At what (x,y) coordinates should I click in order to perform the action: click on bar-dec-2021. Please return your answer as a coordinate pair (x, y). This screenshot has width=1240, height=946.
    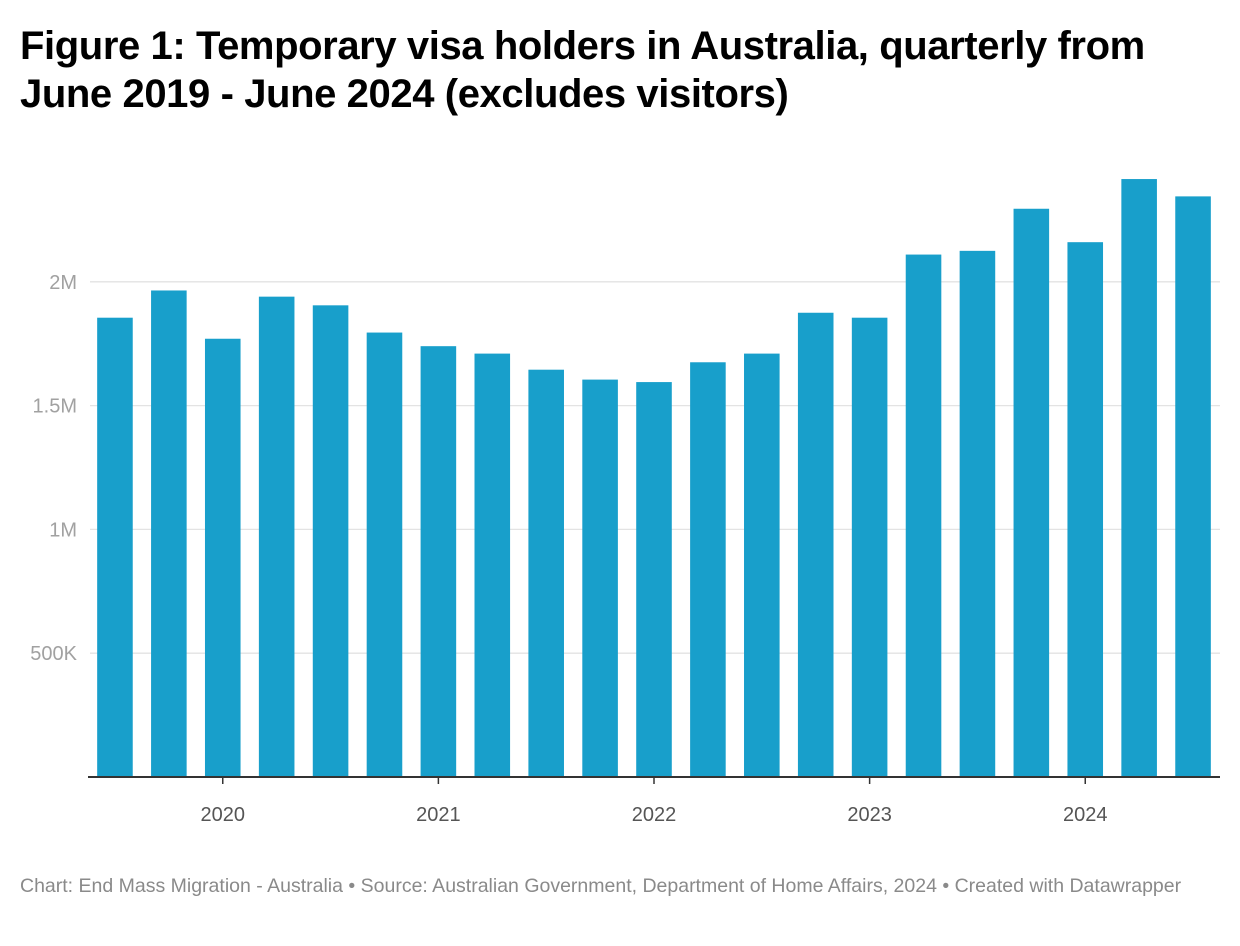
    Looking at the image, I should click on (654, 579).